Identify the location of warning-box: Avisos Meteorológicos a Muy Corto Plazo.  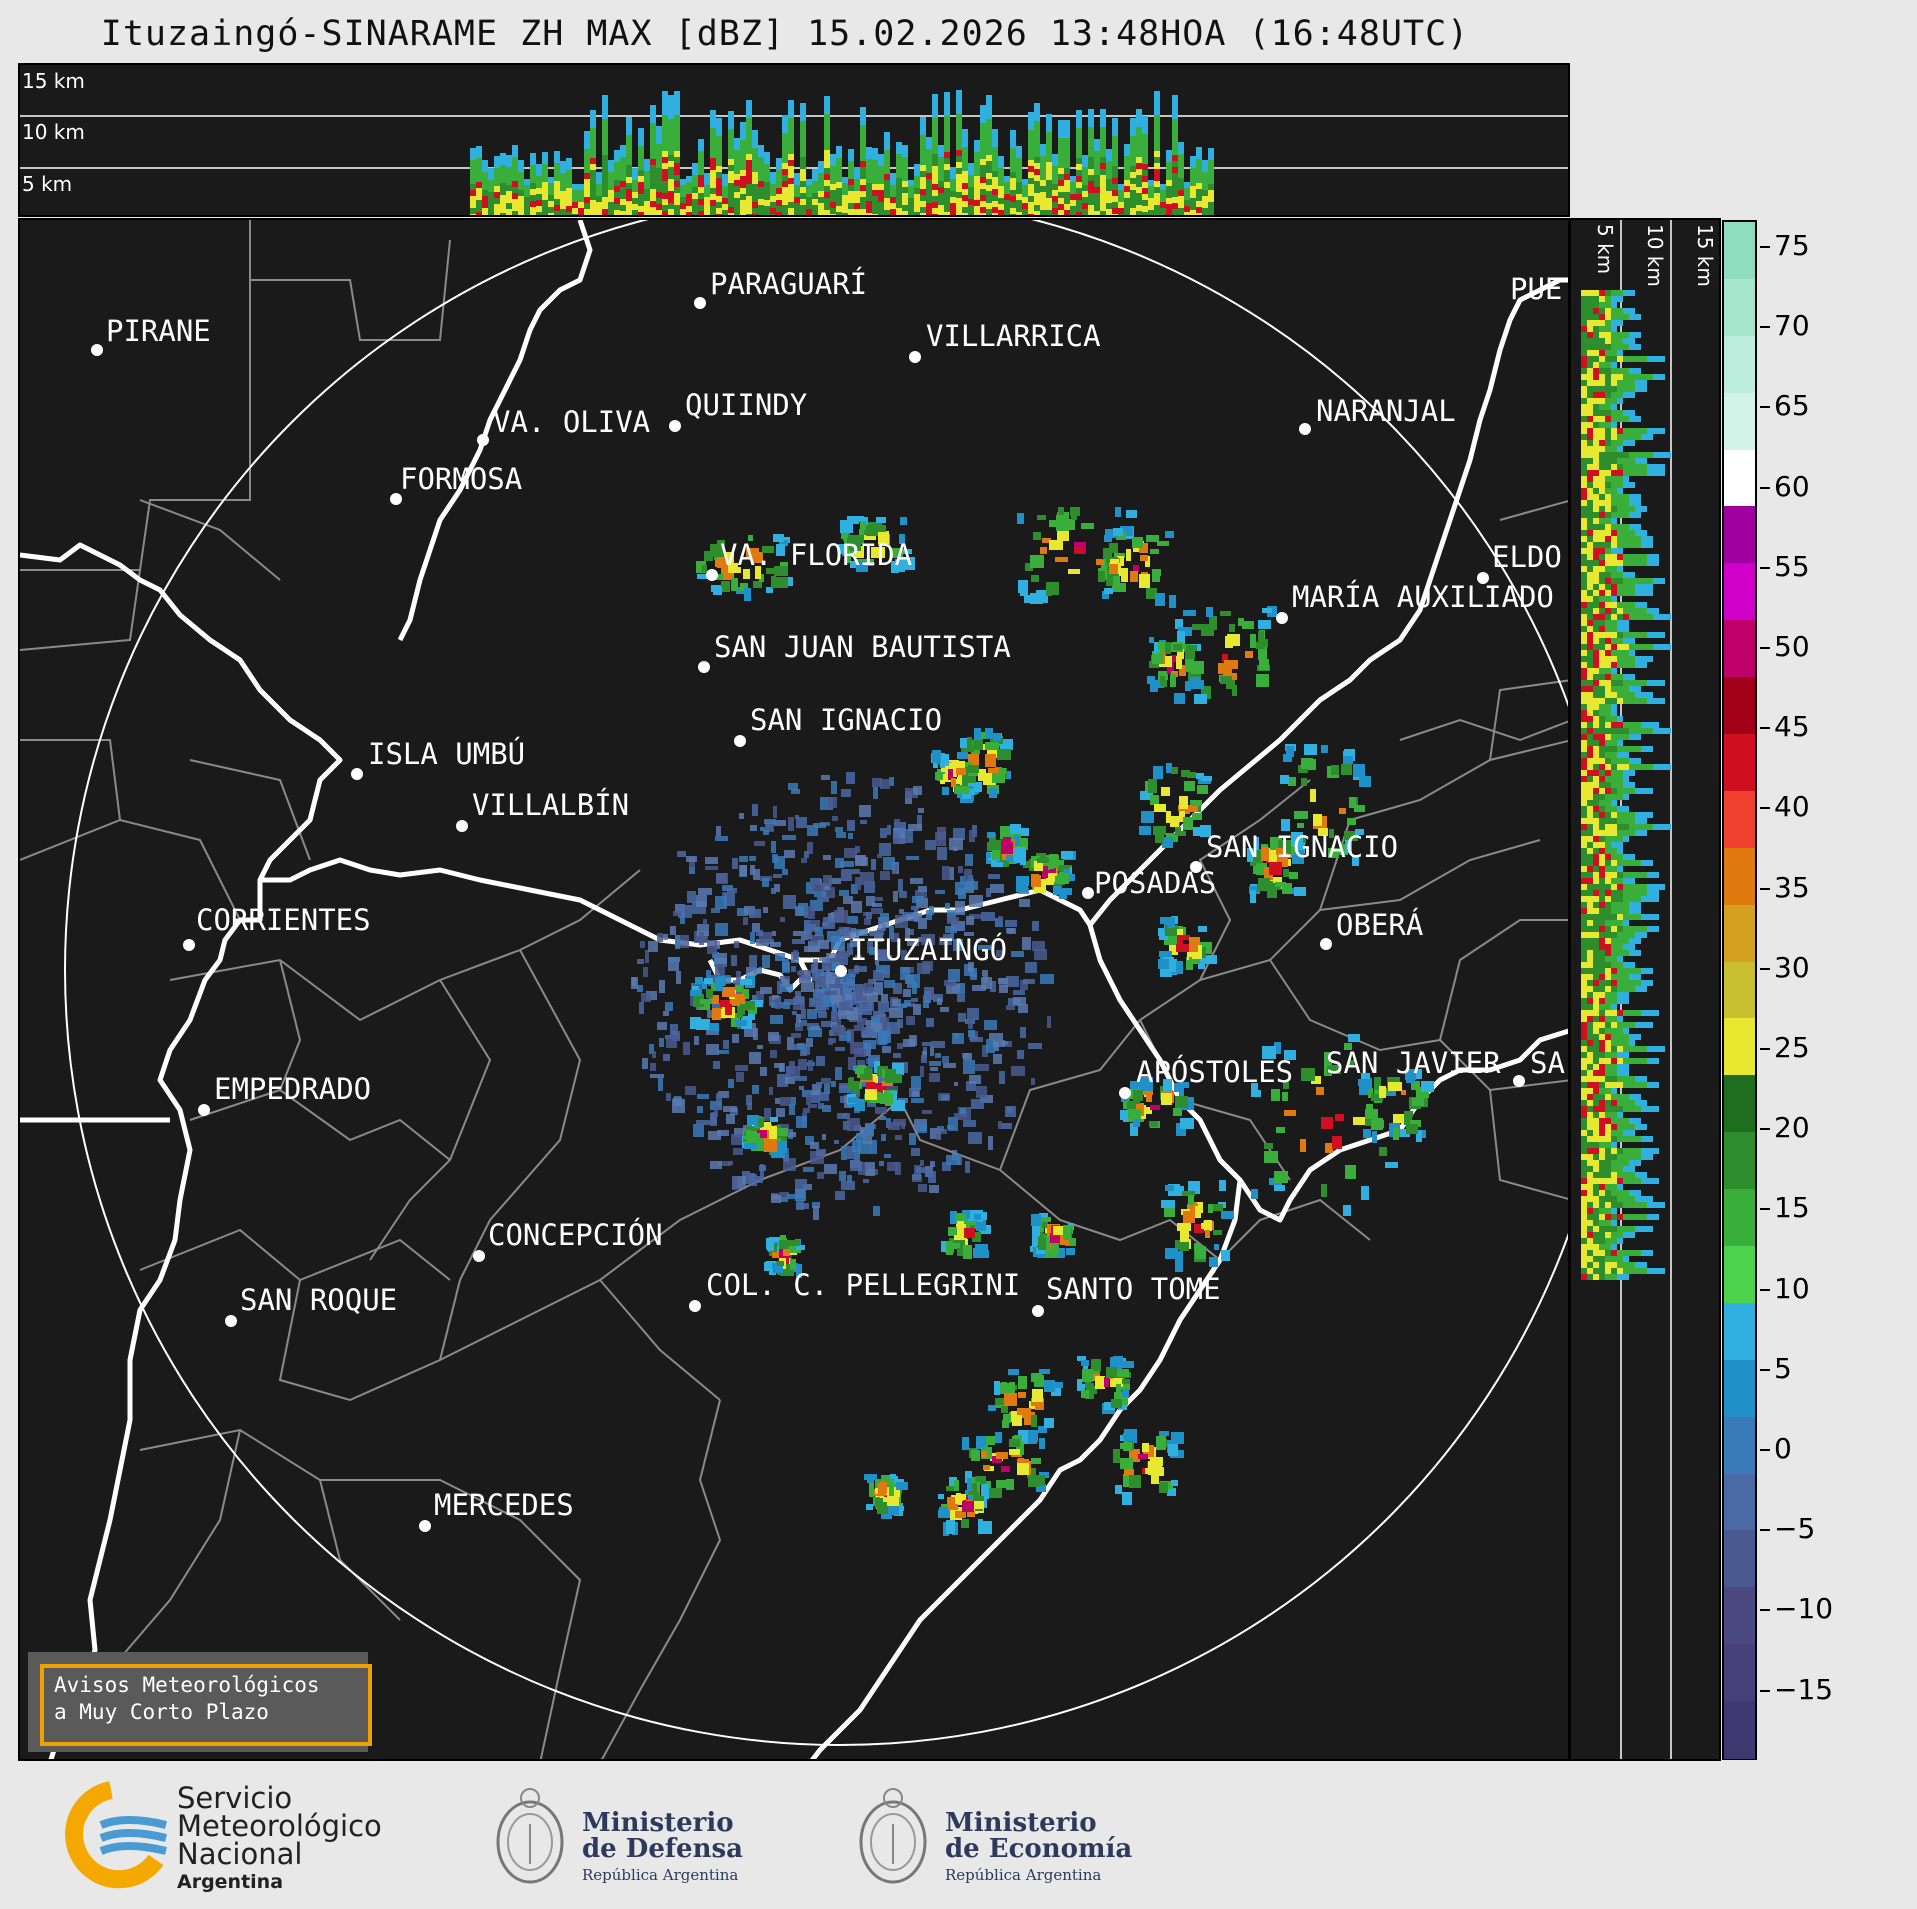
(200, 1702).